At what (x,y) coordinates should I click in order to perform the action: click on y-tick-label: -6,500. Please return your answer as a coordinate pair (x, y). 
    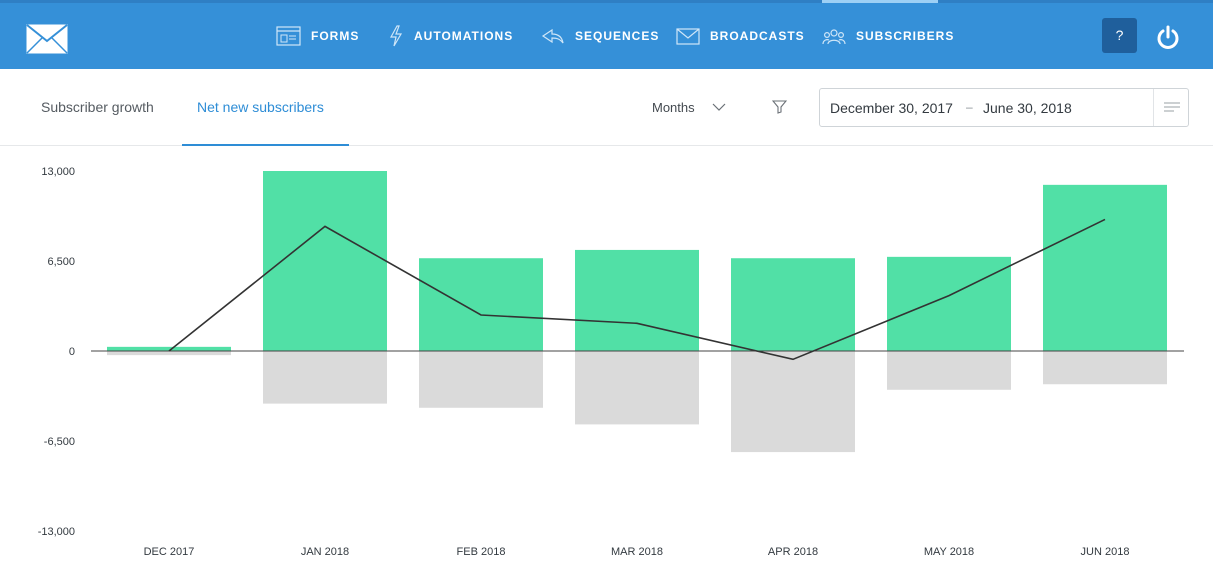
    Looking at the image, I should click on (59, 442).